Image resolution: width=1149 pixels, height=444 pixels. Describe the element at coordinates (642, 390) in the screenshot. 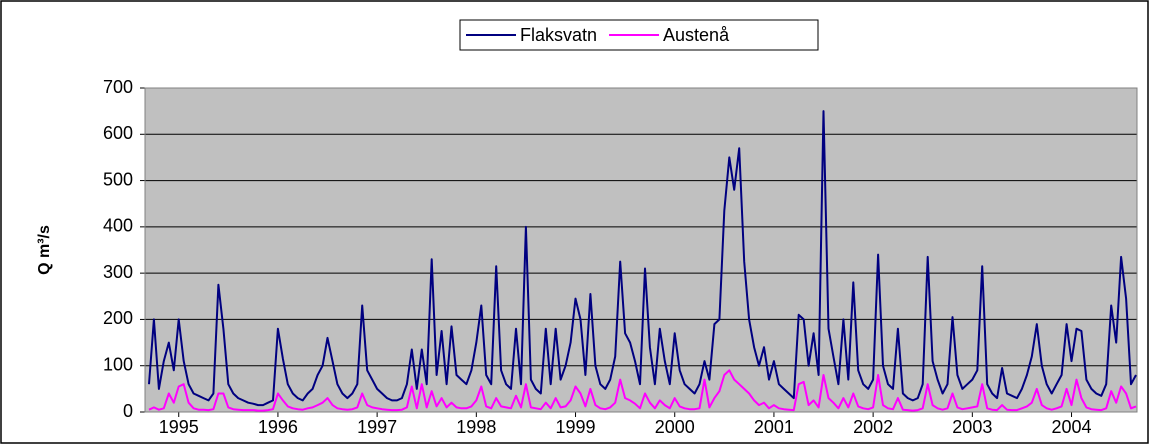

I see `series-line` at that location.